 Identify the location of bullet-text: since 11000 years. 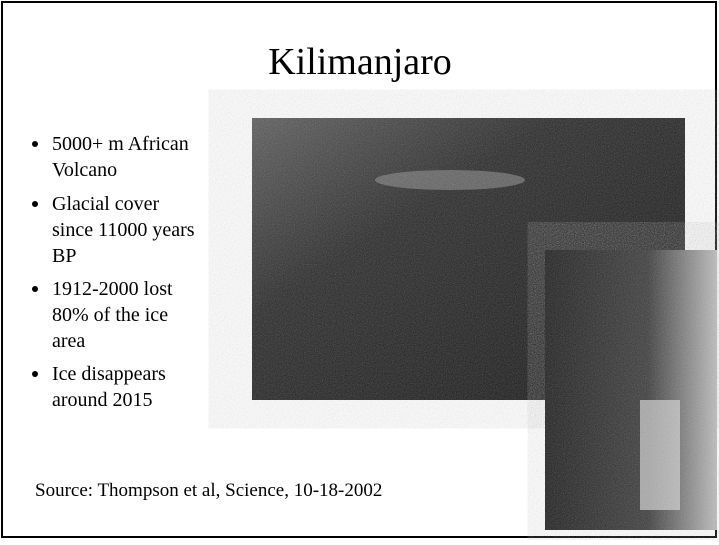
(123, 230).